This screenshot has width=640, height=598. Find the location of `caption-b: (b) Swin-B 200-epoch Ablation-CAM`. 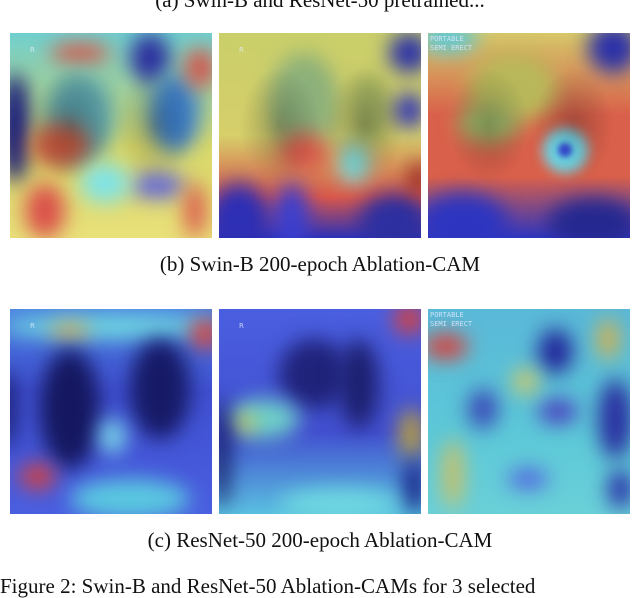

caption-b: (b) Swin-B 200-epoch Ablation-CAM is located at coordinates (320, 264).